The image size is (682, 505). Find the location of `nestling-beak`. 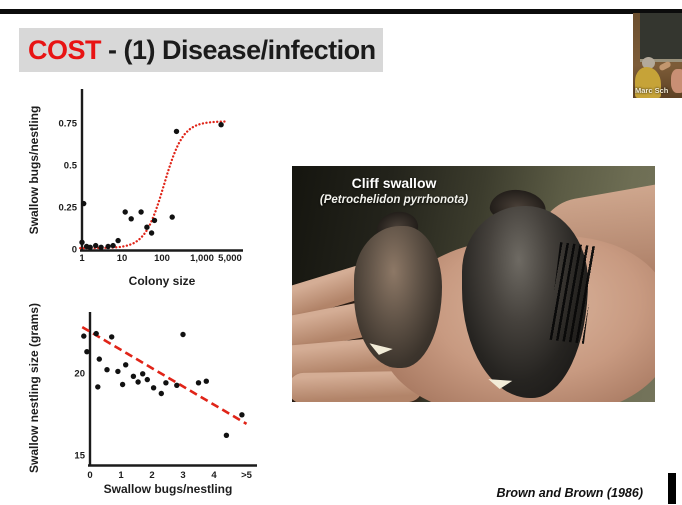

nestling-beak is located at coordinates (500, 384).